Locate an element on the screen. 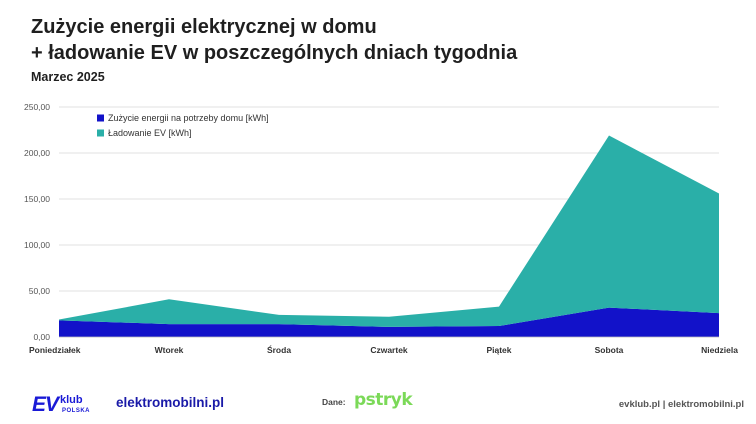 Image resolution: width=756 pixels, height=424 pixels. evklub-logo: EV klub POLSKA is located at coordinates (66, 406).